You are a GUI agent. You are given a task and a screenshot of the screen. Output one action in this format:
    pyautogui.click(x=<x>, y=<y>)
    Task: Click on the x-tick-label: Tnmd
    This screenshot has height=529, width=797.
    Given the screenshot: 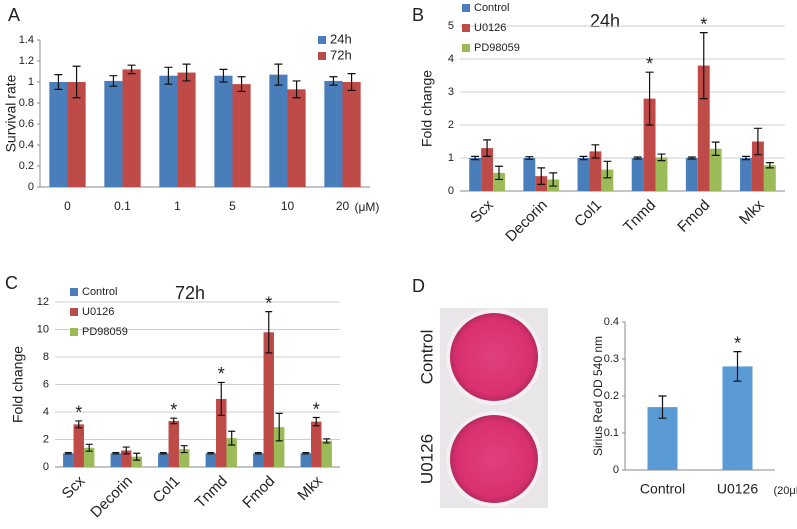 What is the action you would take?
    pyautogui.click(x=211, y=492)
    